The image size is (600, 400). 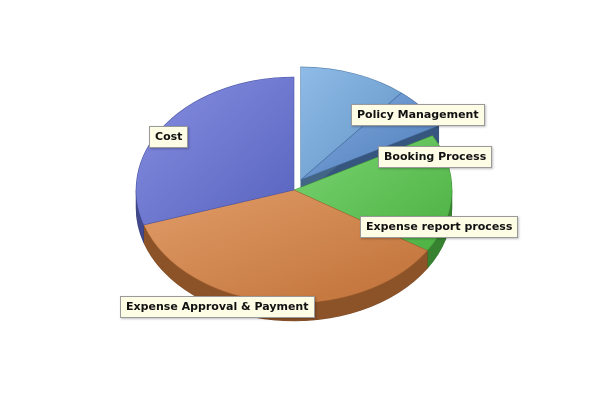 I want to click on slice-label-expense-report-process: Expense report process, so click(x=439, y=227).